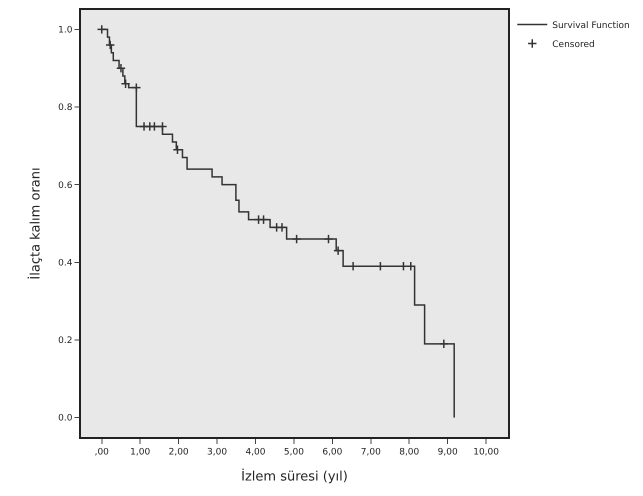 This screenshot has width=643, height=496. I want to click on x-tick-label: 7,00, so click(371, 453).